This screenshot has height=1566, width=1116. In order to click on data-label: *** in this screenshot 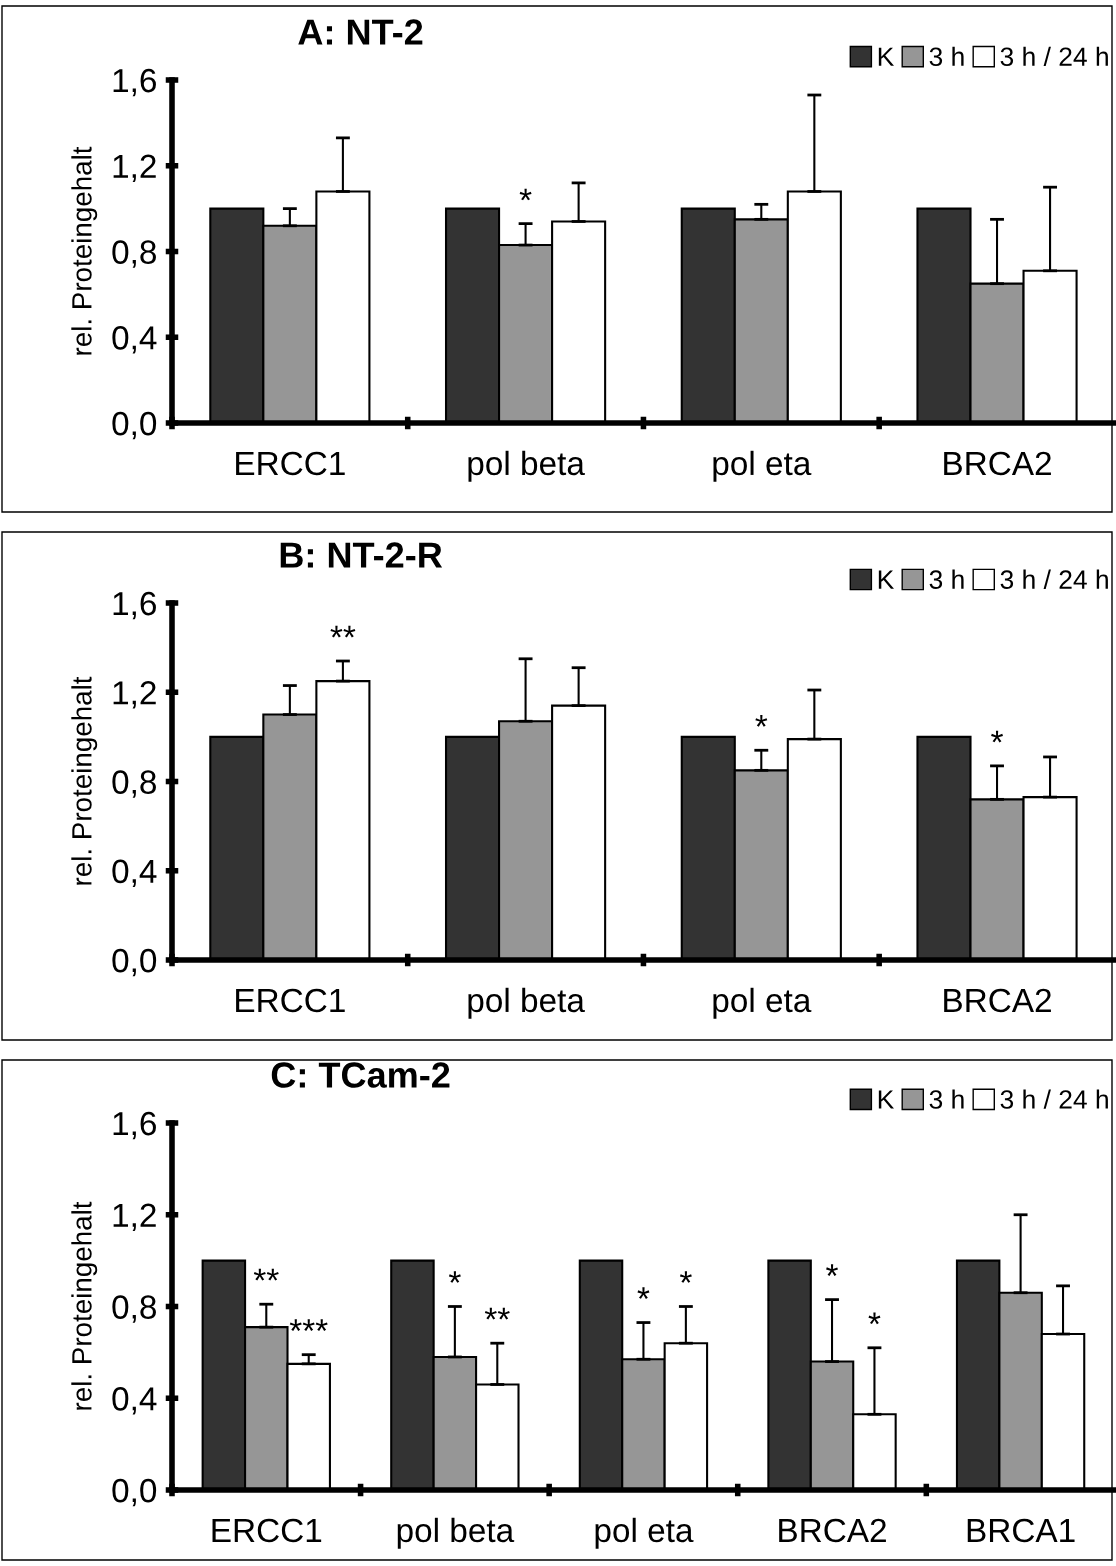, I will do `click(308, 1325)`.